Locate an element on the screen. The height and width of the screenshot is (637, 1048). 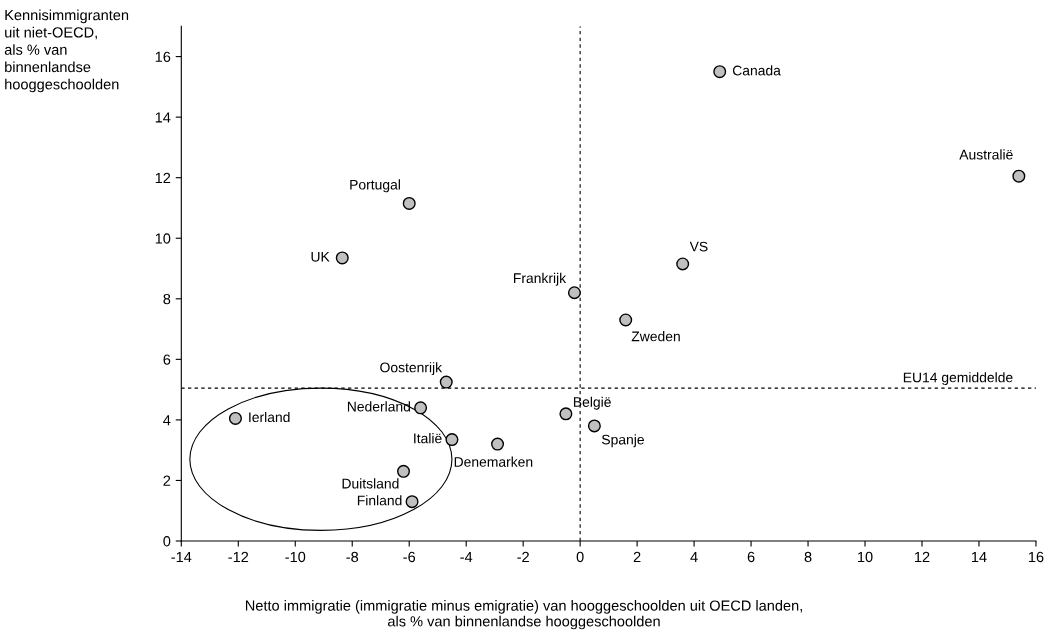
x-tick-label: 0 is located at coordinates (580, 557).